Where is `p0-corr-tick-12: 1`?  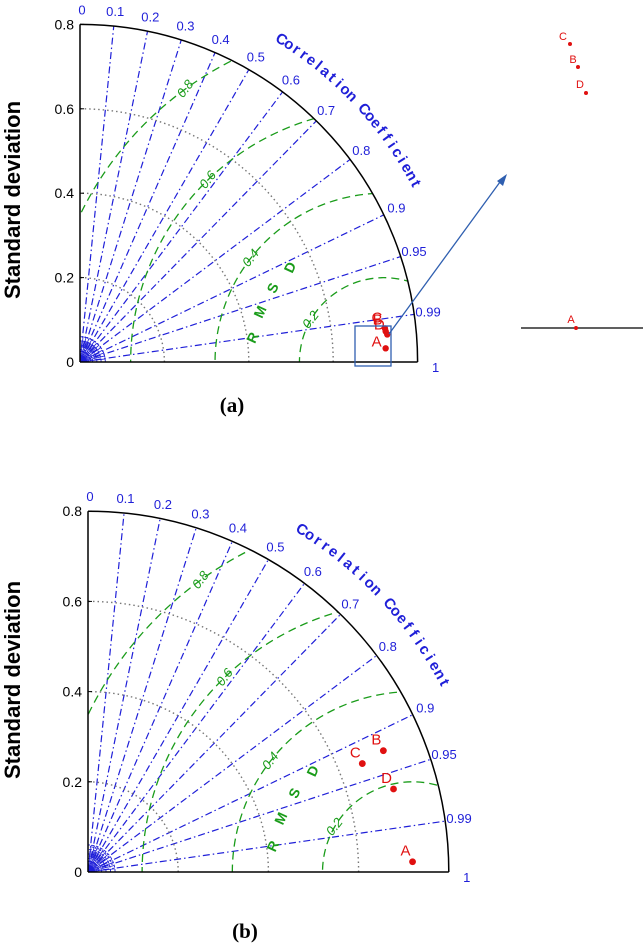
p0-corr-tick-12: 1 is located at coordinates (435, 367).